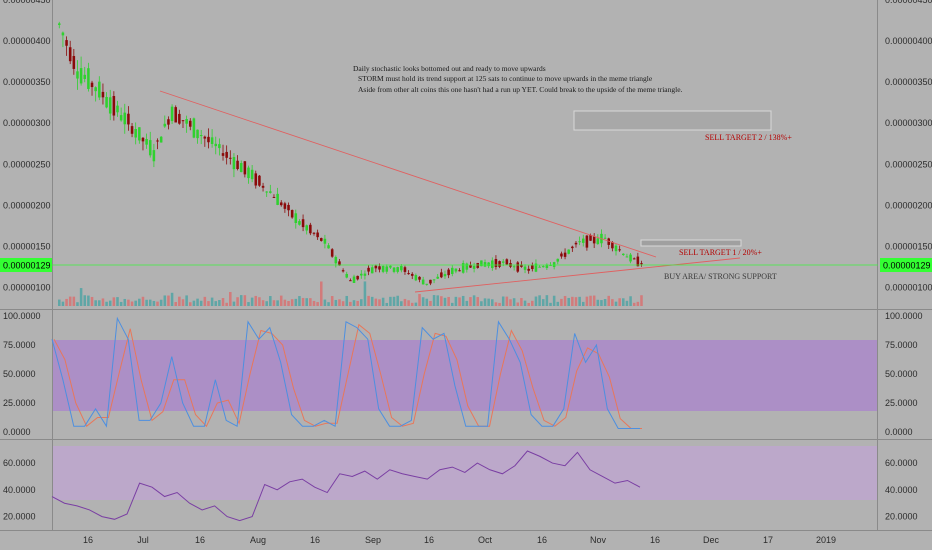 This screenshot has width=932, height=550. Describe the element at coordinates (908, 164) in the screenshot. I see `price-tick-label-right: 0.00000250` at that location.